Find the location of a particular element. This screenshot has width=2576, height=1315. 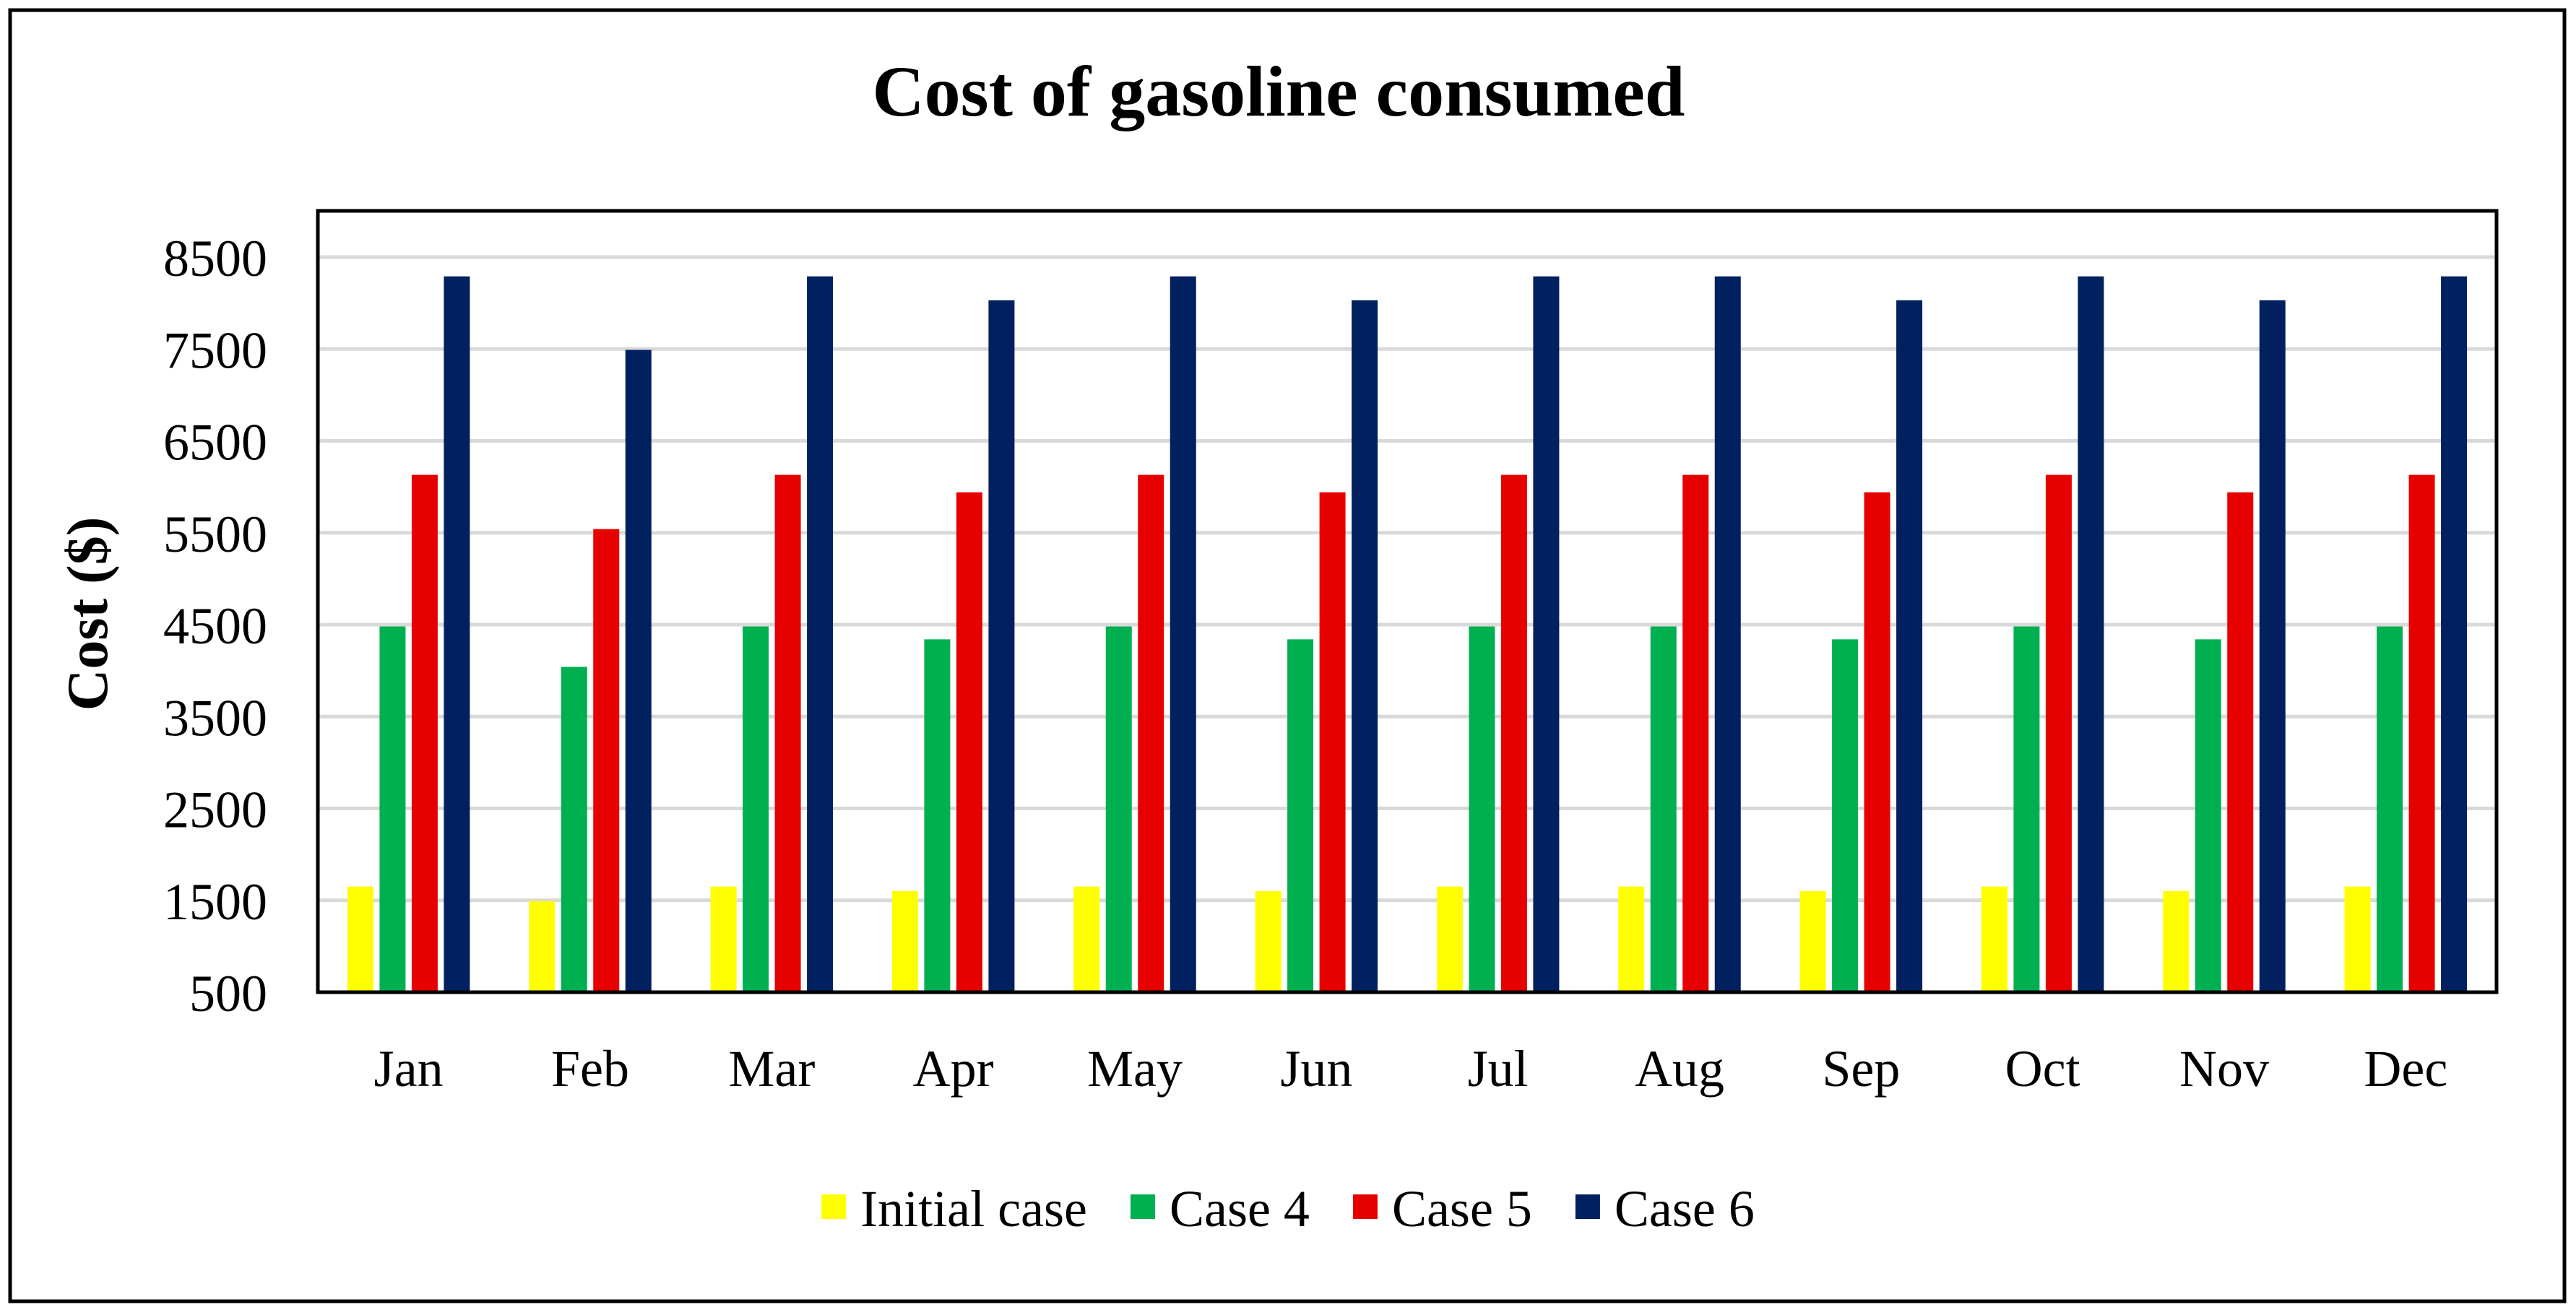

bar-case-5-may is located at coordinates (1151, 733).